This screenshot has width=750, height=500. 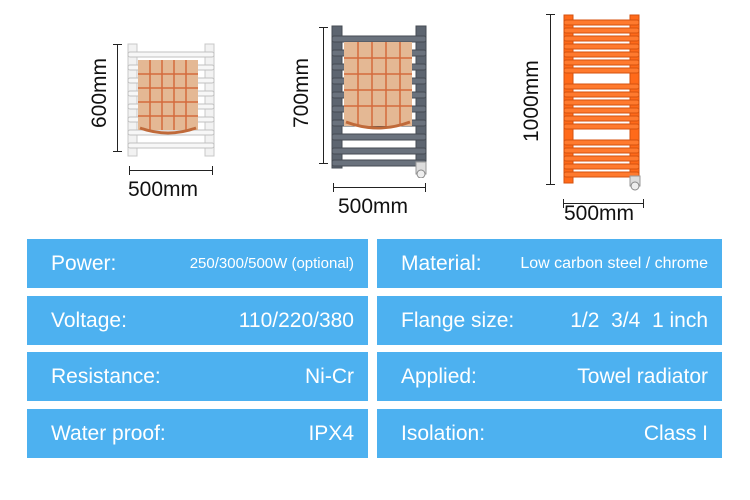 What do you see at coordinates (599, 213) in the screenshot?
I see `width-label-3: 500mm` at bounding box center [599, 213].